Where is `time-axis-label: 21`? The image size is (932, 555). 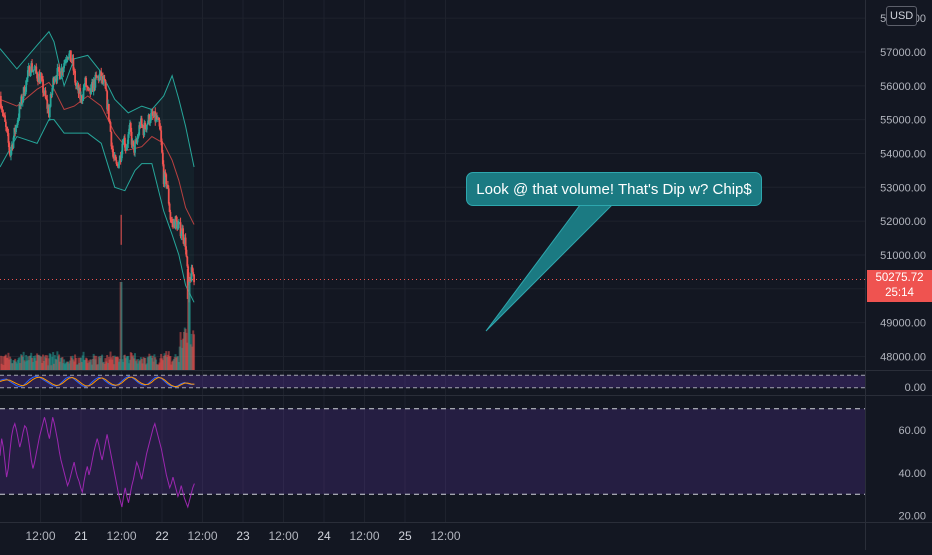
time-axis-label: 21 is located at coordinates (81, 536).